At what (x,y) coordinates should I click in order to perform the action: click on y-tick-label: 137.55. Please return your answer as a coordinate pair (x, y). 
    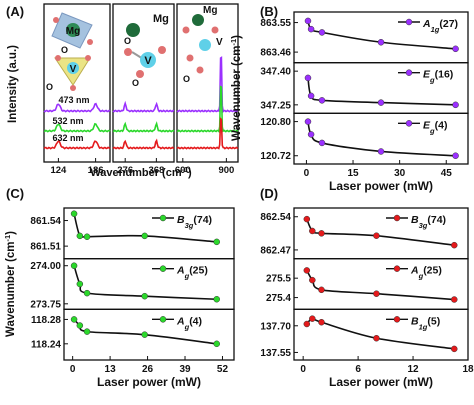
    Looking at the image, I should click on (275, 353).